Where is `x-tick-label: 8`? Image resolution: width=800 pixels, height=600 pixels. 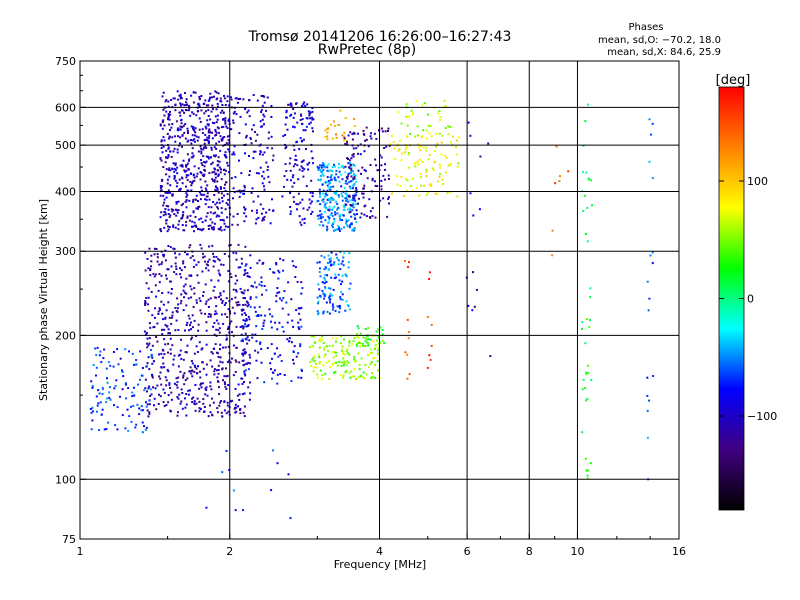
x-tick-label: 8 is located at coordinates (529, 551).